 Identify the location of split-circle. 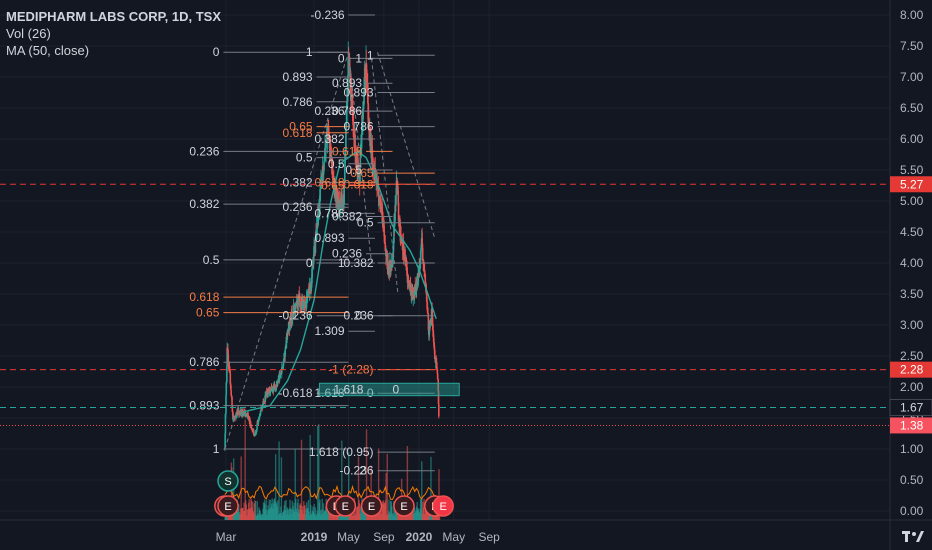
(228, 481).